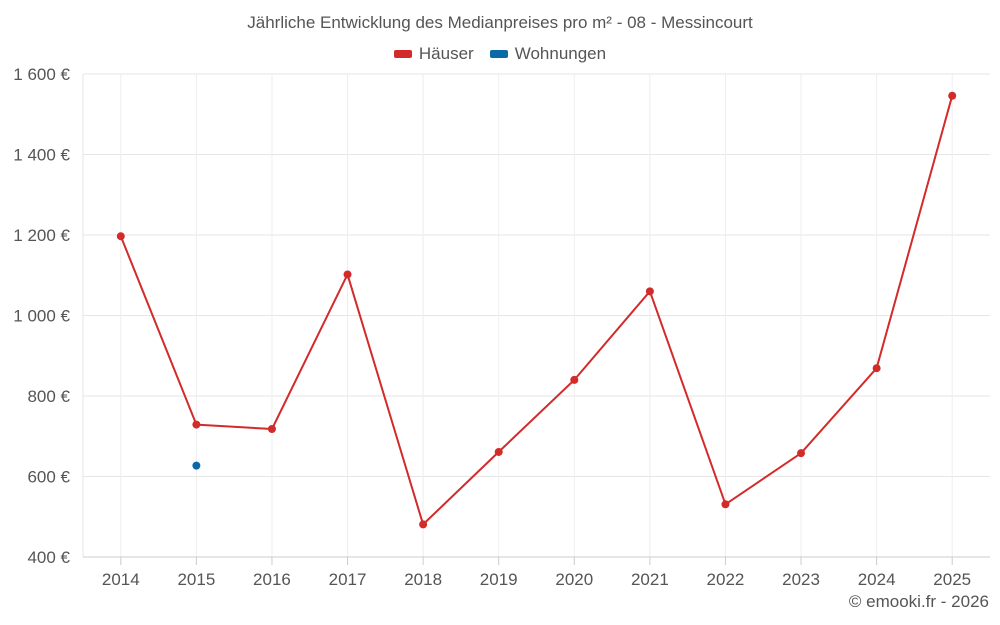 This screenshot has height=625, width=1000. I want to click on y-tick-label: 800 €, so click(48, 396).